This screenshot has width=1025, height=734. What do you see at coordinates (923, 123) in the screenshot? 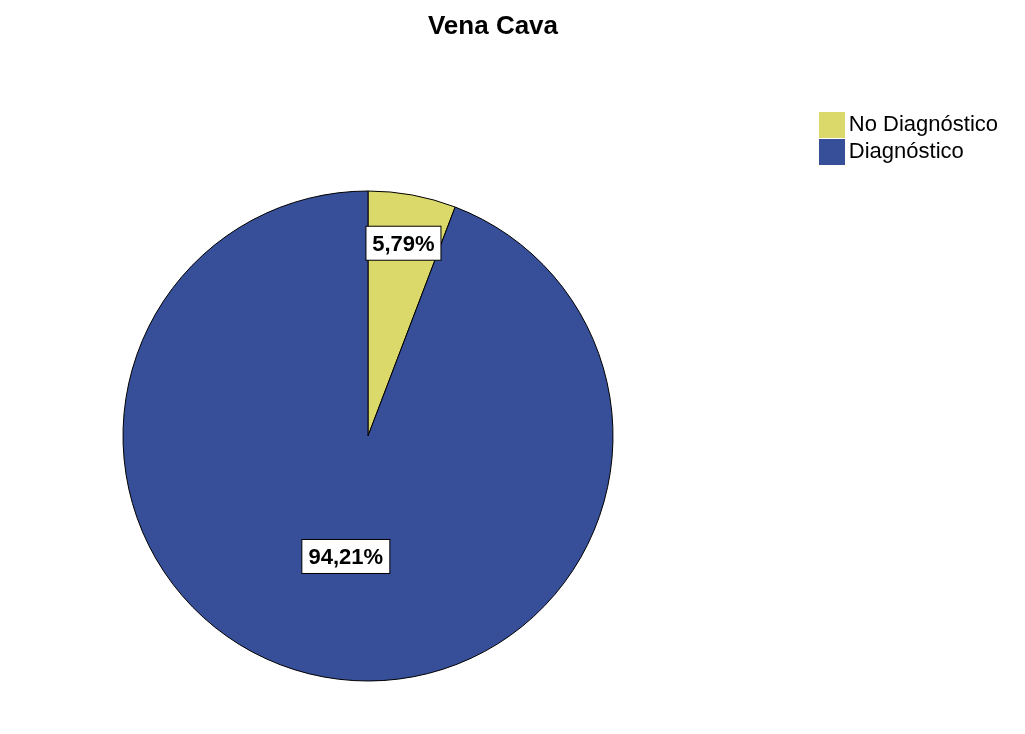
I see `legend-label: No Diagnóstico` at bounding box center [923, 123].